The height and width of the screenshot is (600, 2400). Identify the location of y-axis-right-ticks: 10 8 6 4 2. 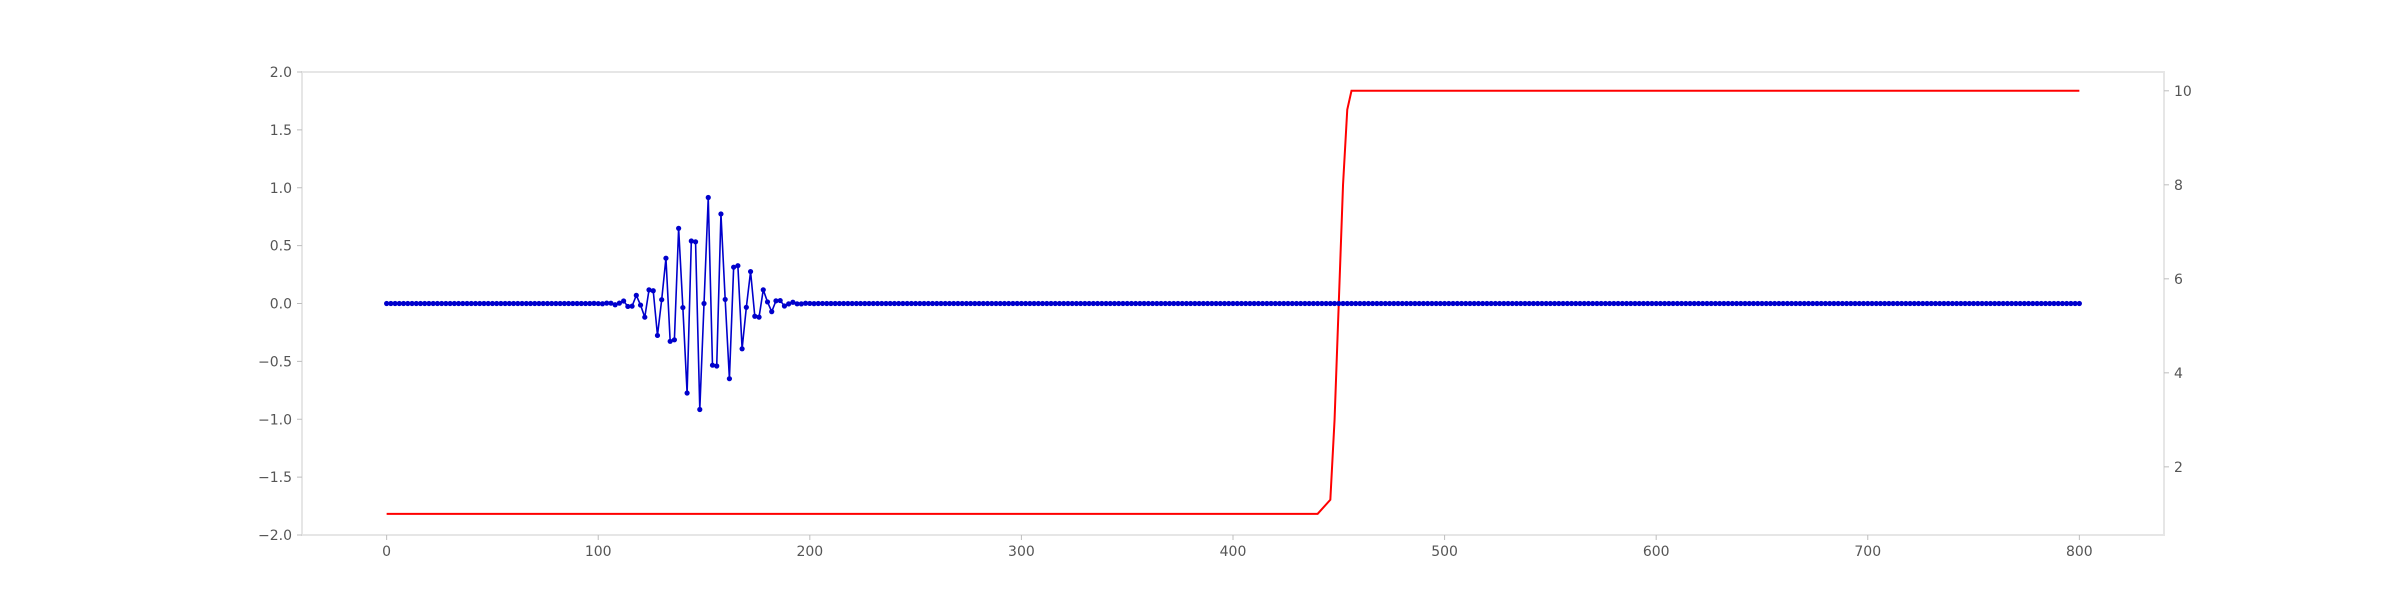
(2178, 280).